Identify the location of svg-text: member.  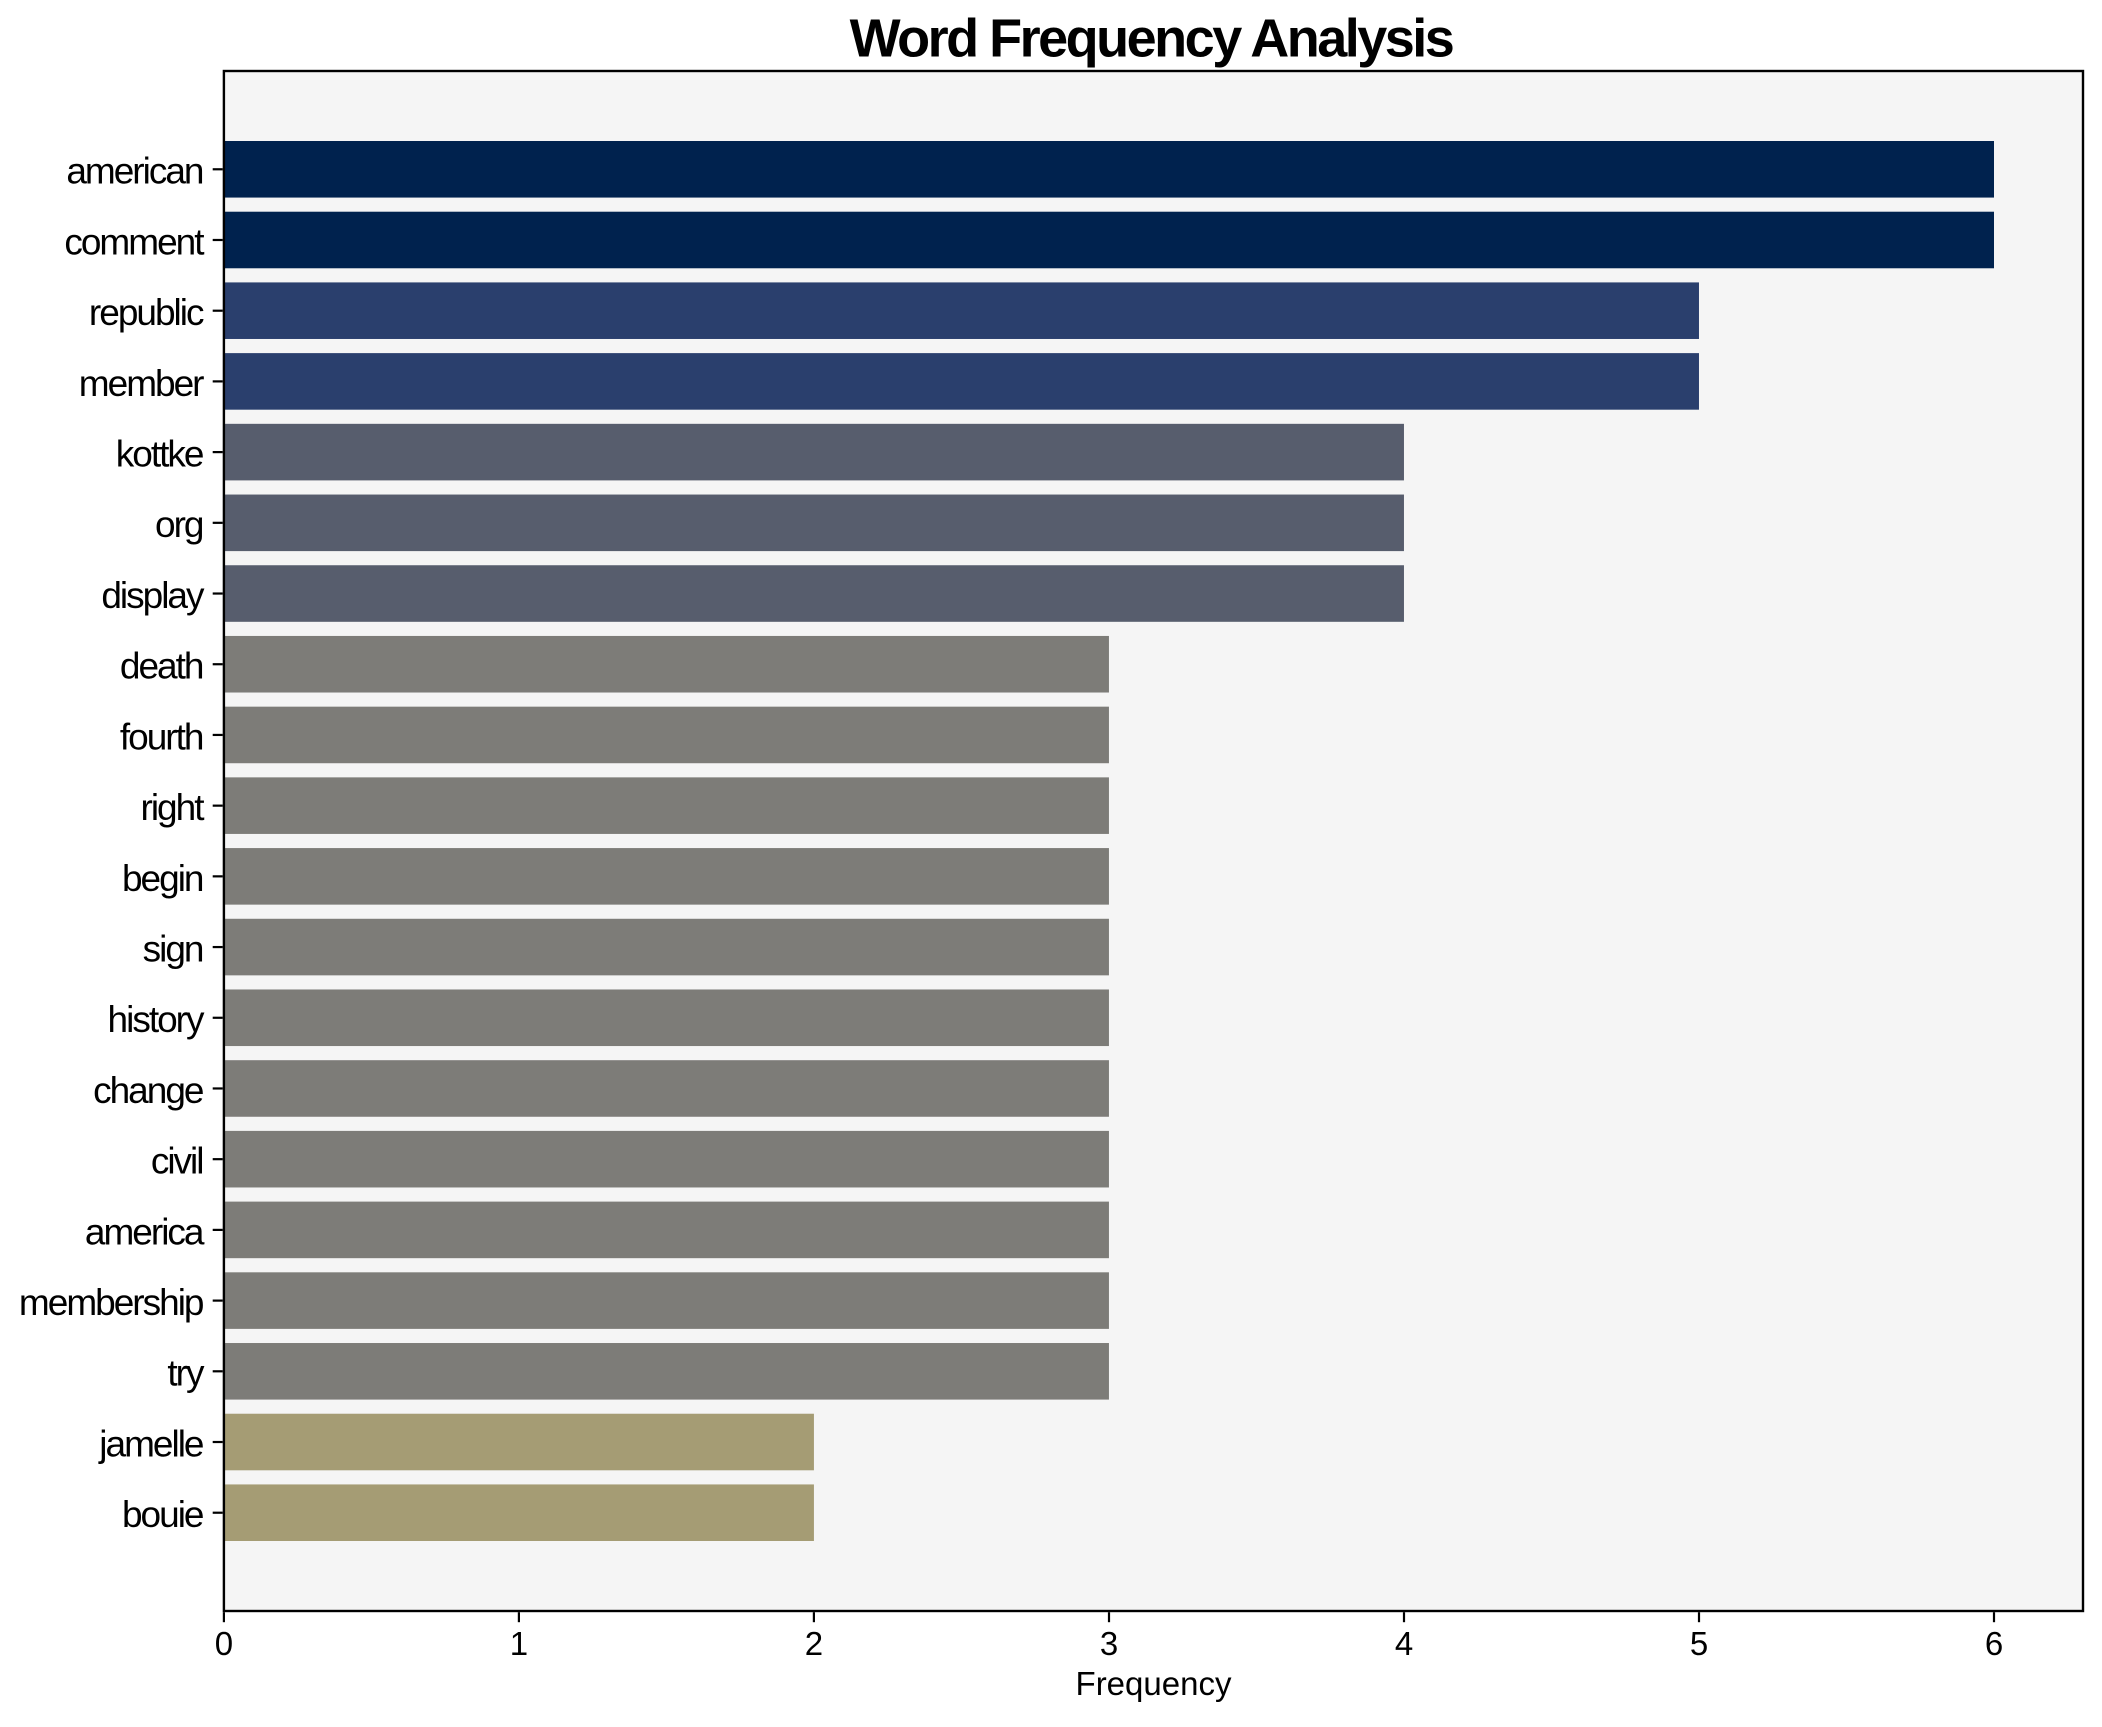
(141, 383).